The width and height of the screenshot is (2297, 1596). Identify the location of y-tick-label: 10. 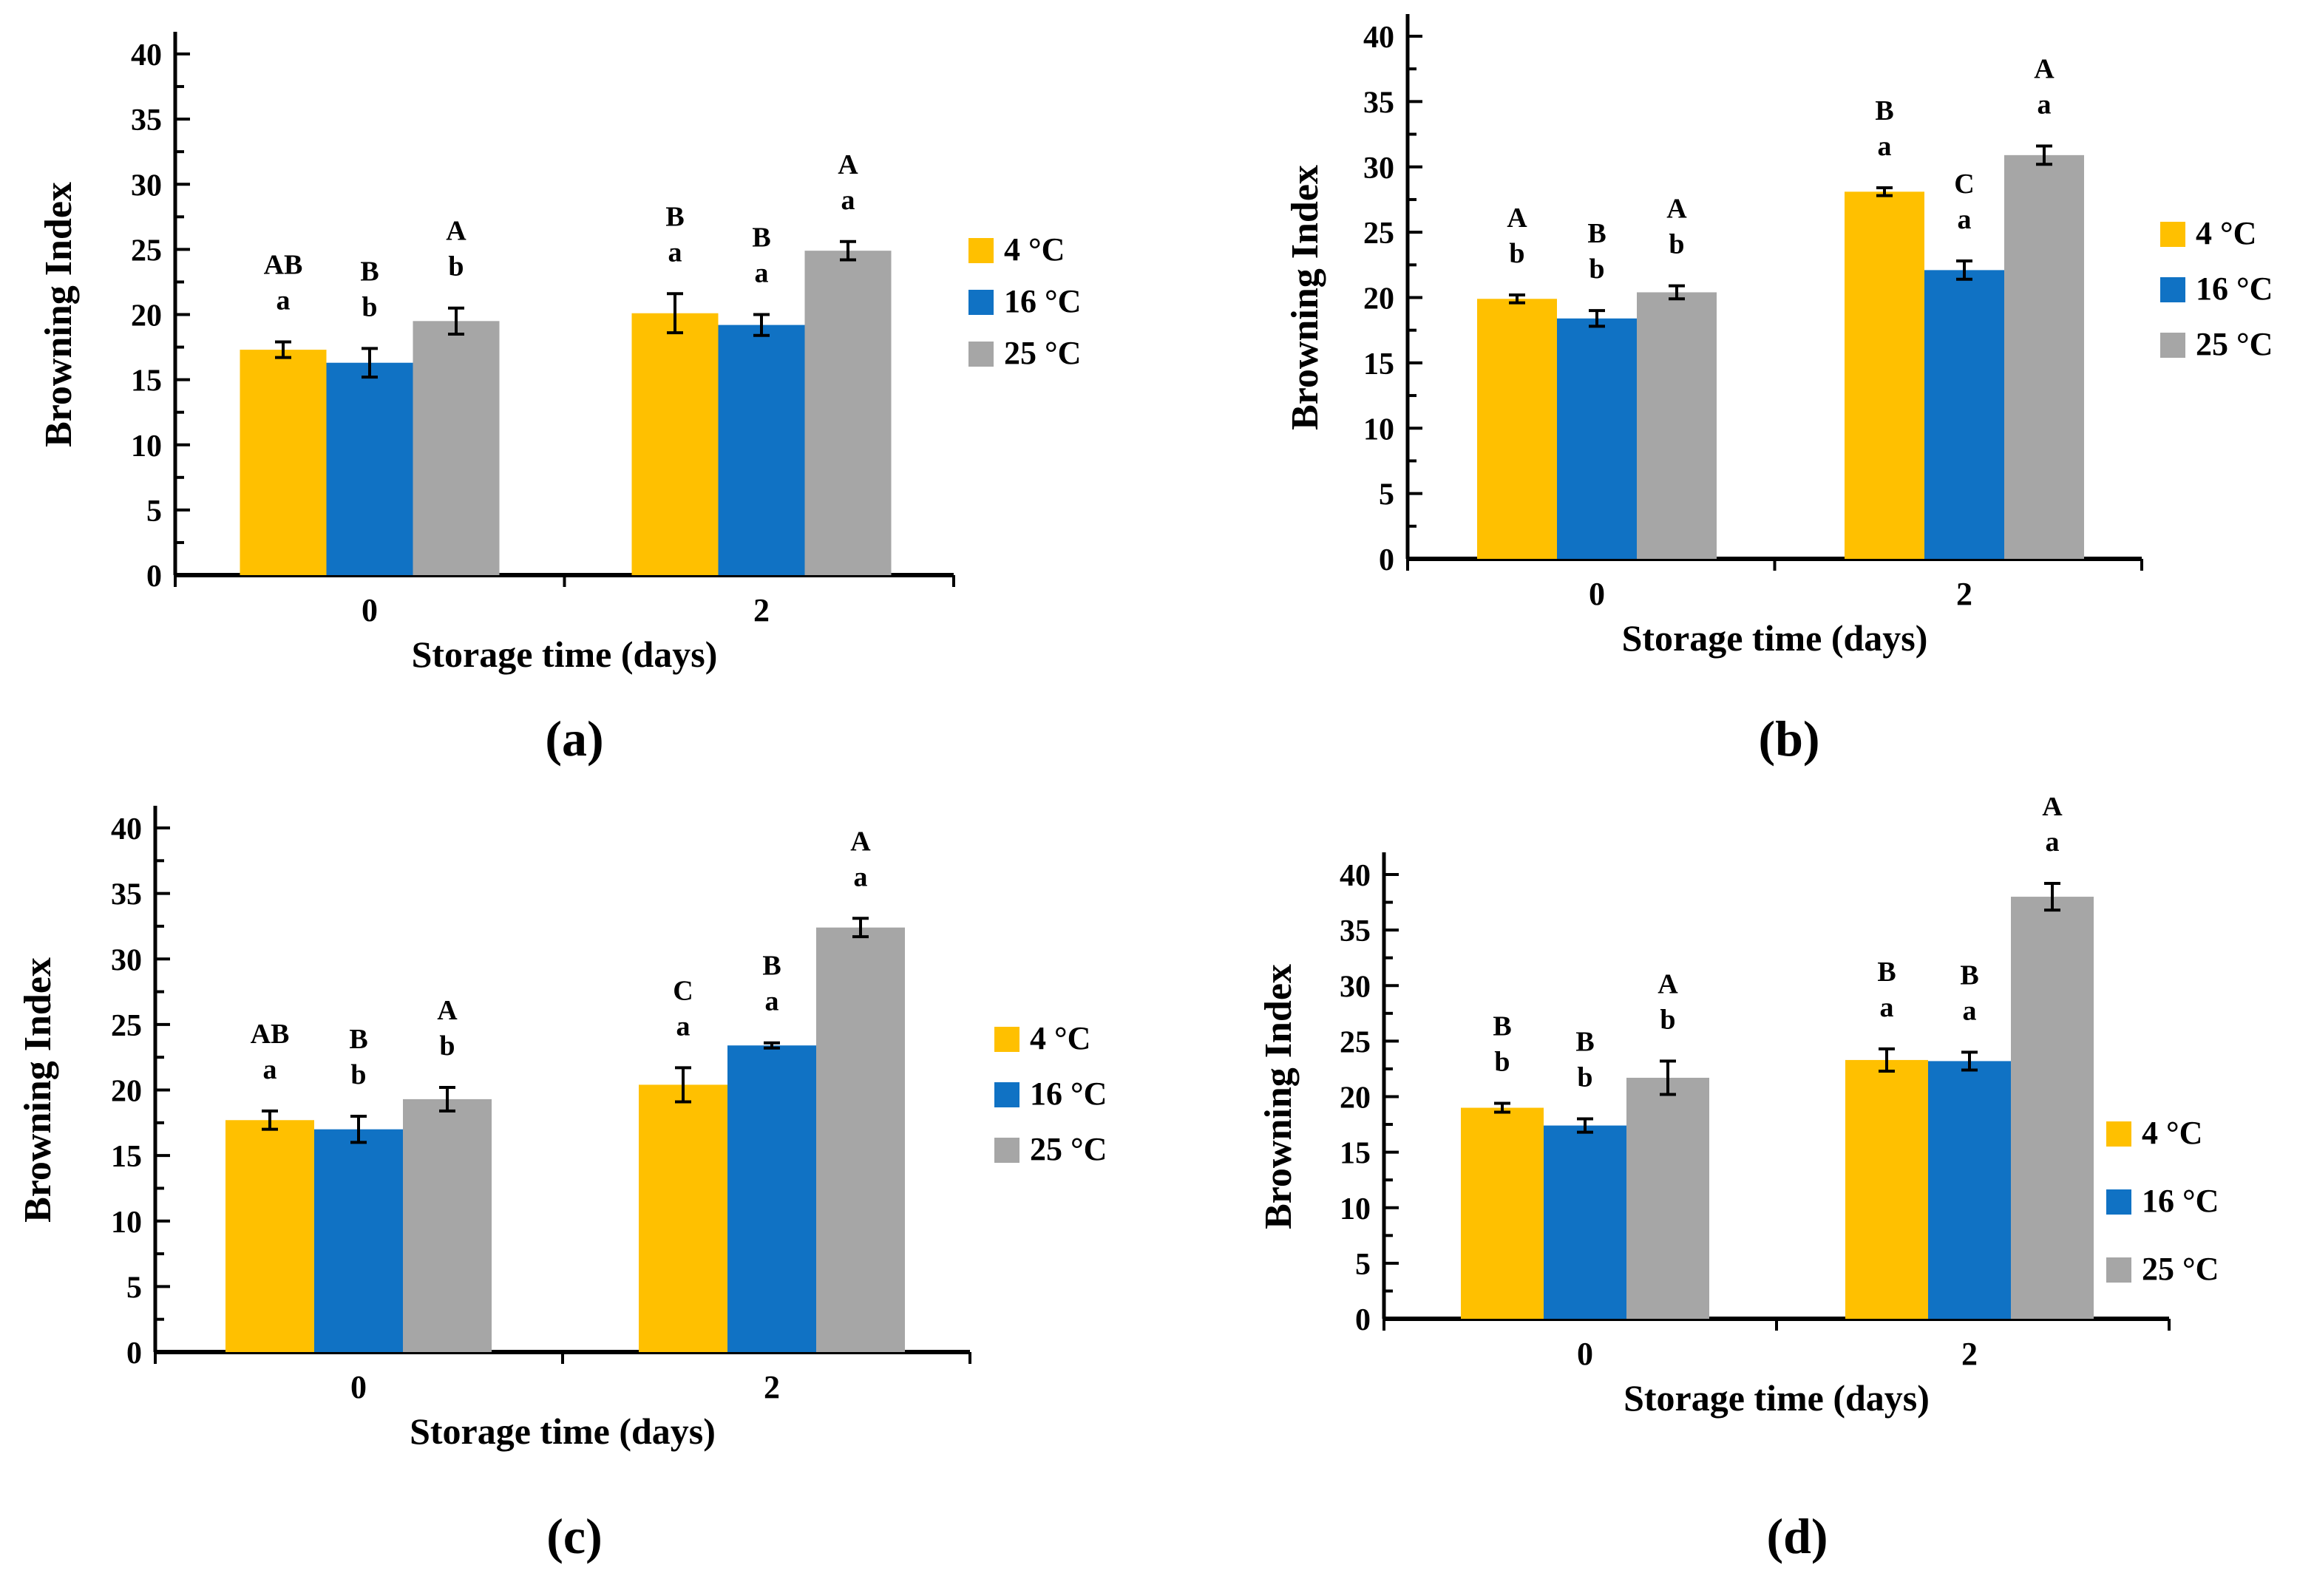
(1356, 1209).